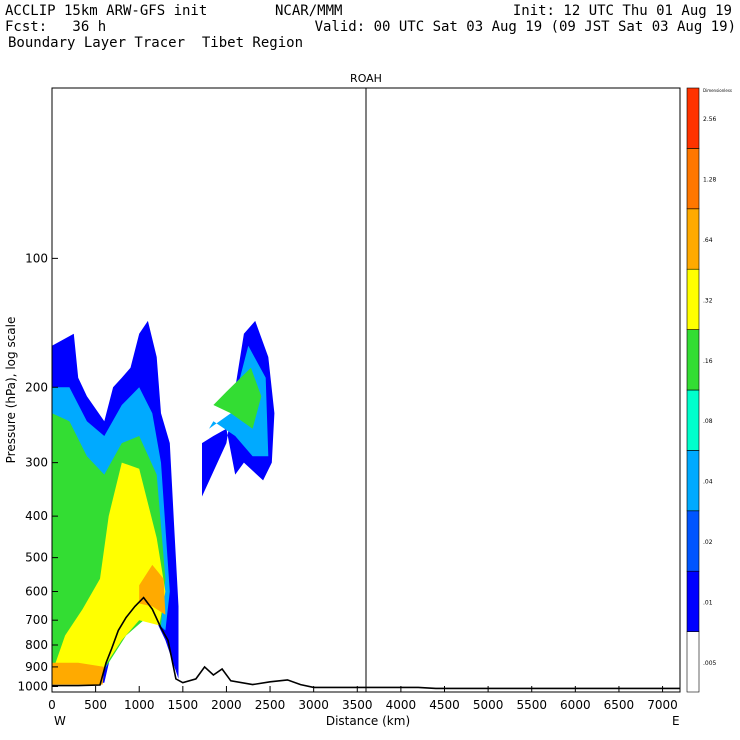 Image resolution: width=740 pixels, height=740 pixels. I want to click on x-tick-label: 5500, so click(531, 705).